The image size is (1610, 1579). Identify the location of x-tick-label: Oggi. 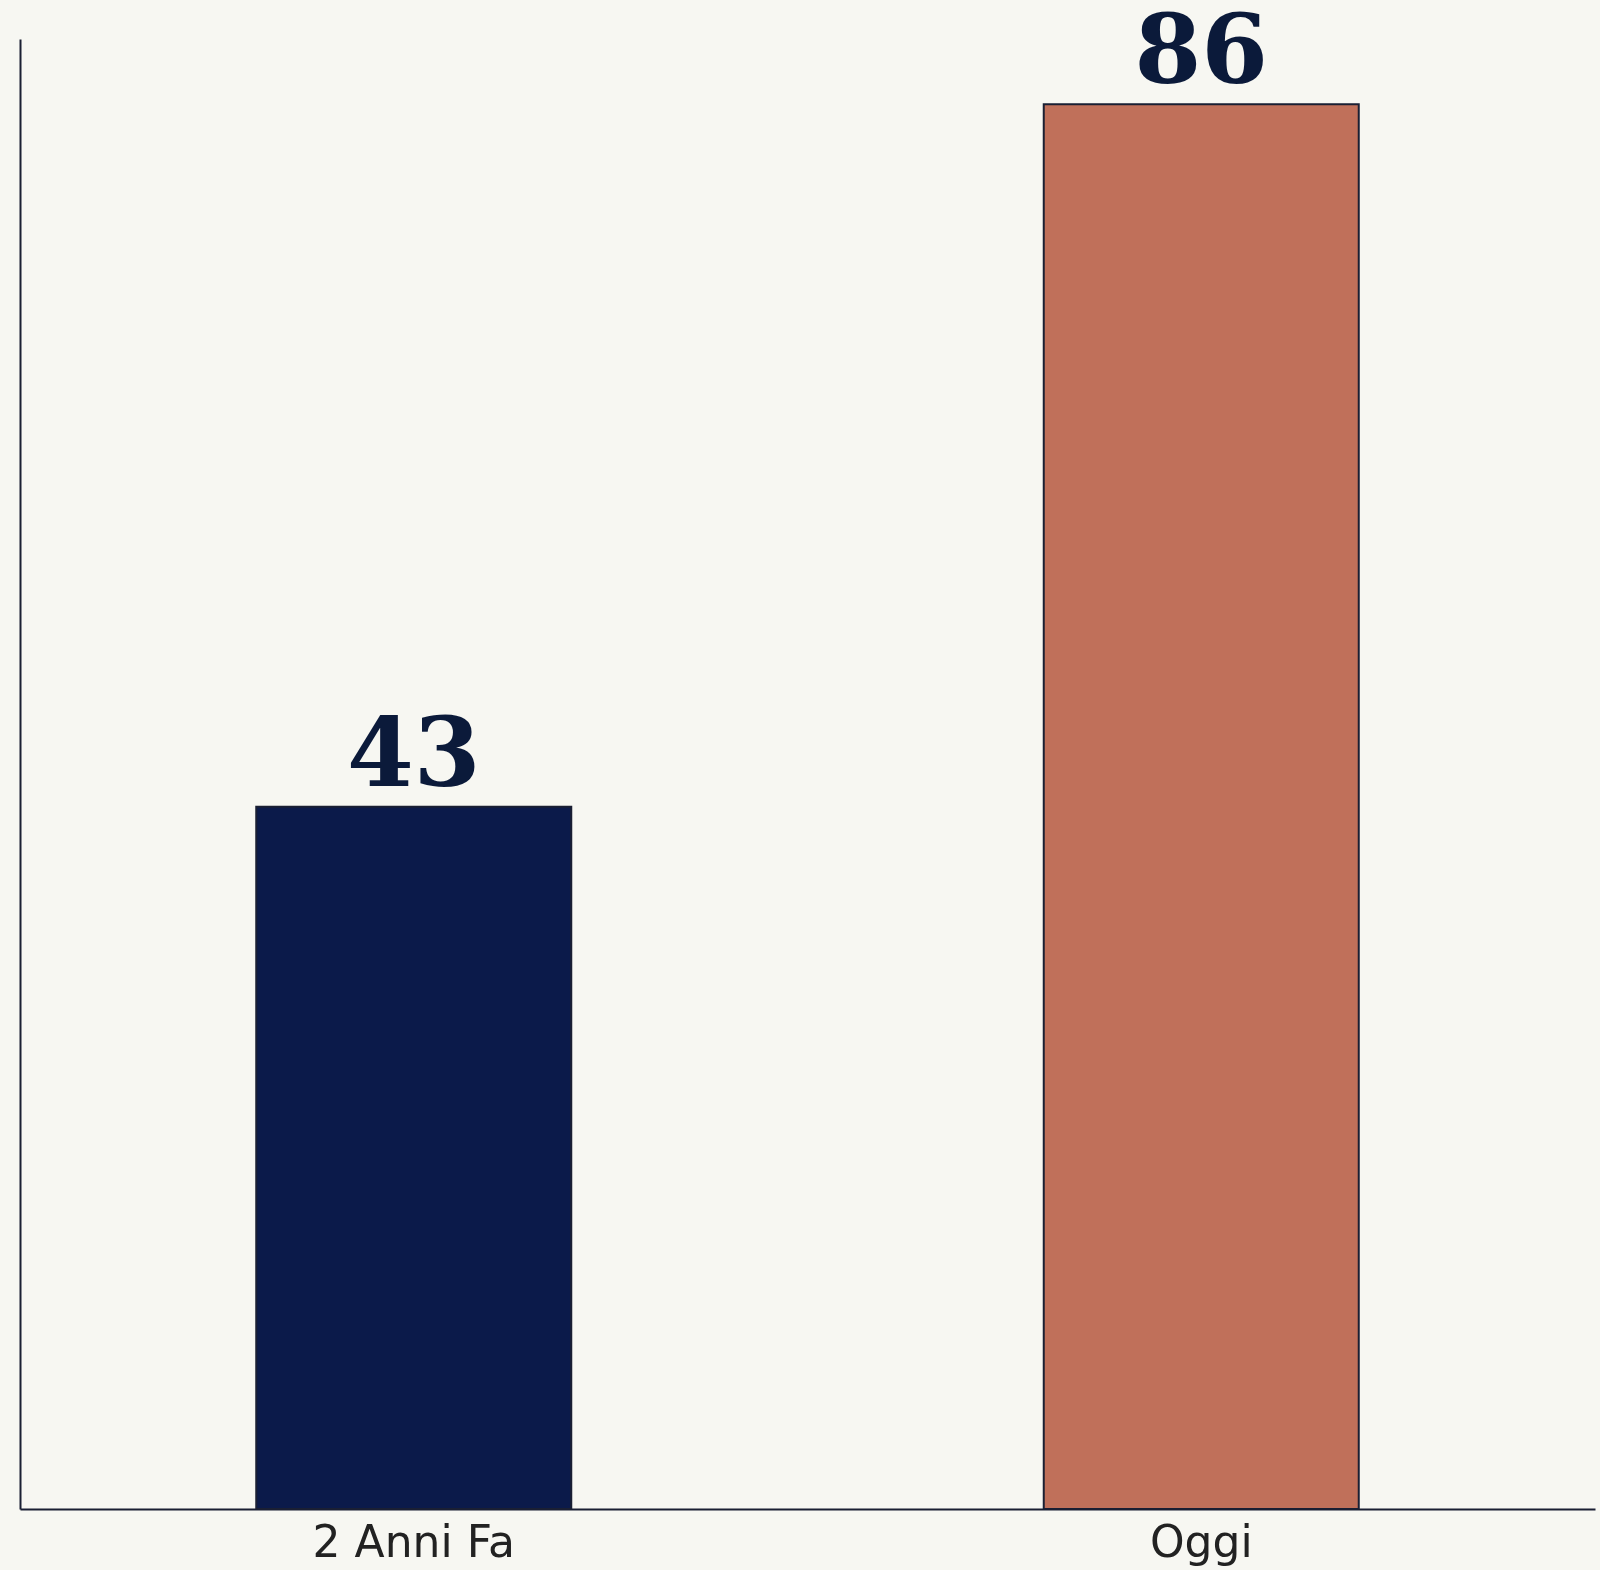
(1201, 1541).